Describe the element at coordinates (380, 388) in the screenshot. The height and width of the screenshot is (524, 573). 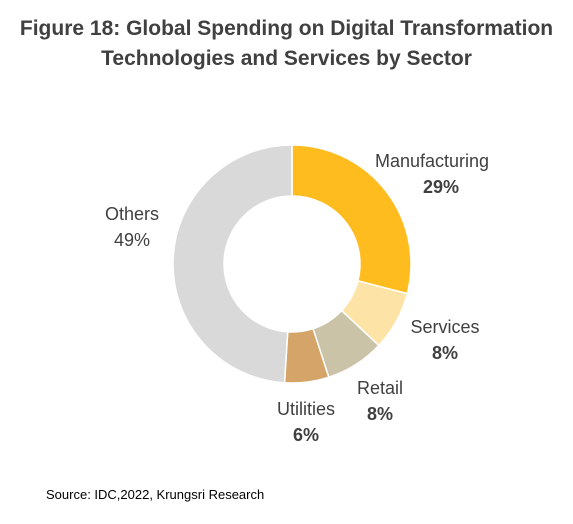
I see `slice-name-retail: Retail` at that location.